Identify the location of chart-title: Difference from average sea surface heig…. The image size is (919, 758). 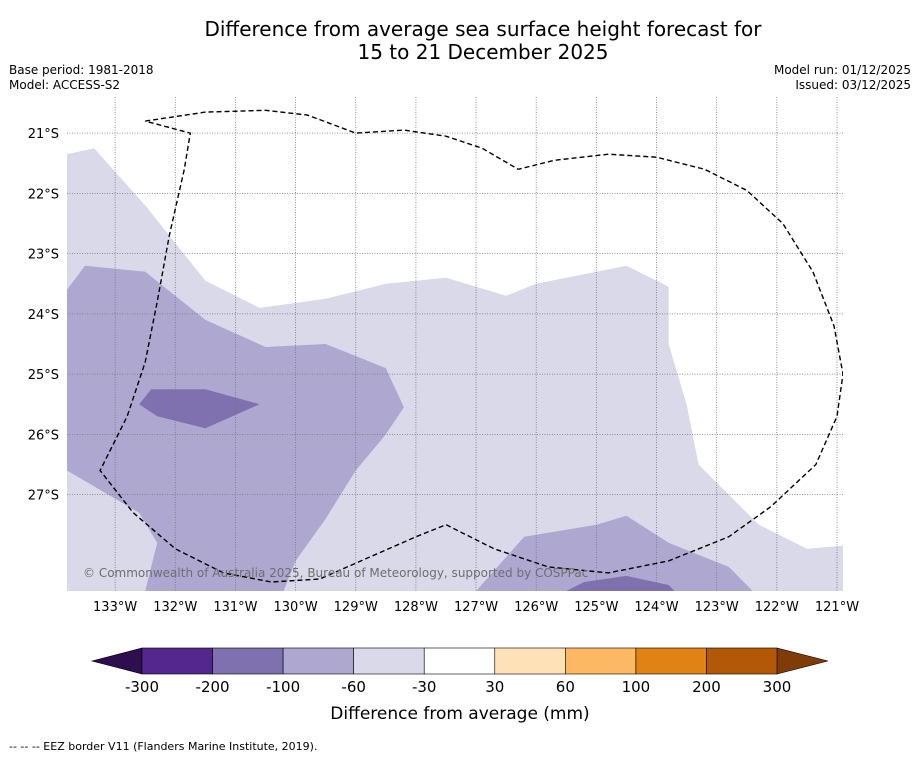
(459, 41).